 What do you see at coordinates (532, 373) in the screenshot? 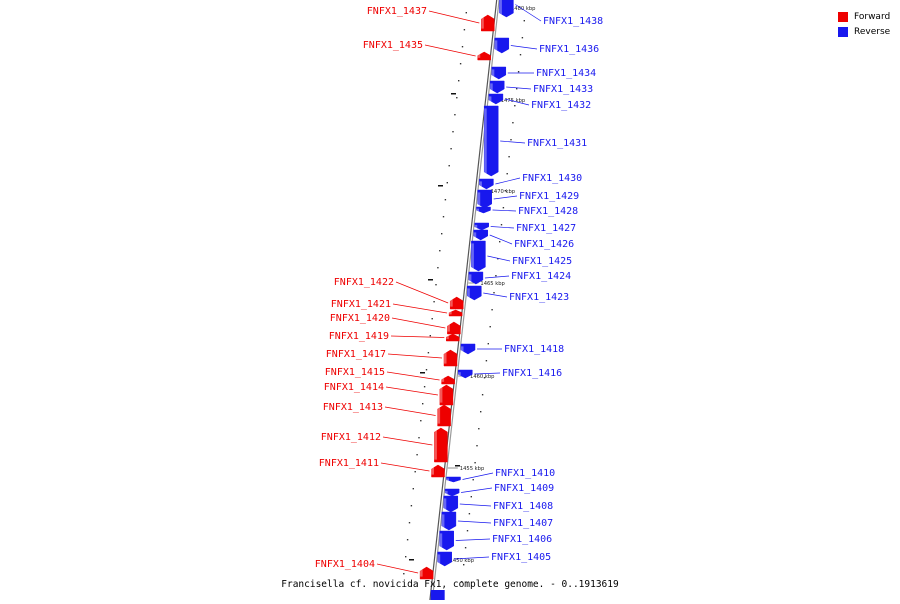
I see `gene-label: FNFX1_1416` at bounding box center [532, 373].